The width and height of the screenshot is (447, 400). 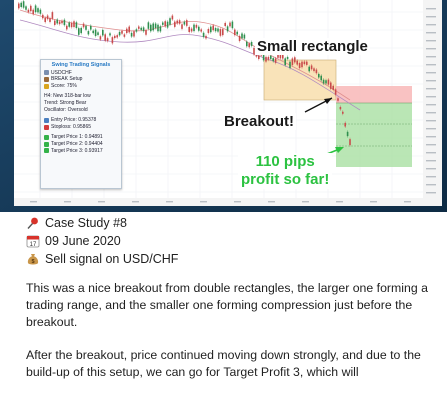 What do you see at coordinates (285, 179) in the screenshot?
I see `pips-line-2: profit so far!` at bounding box center [285, 179].